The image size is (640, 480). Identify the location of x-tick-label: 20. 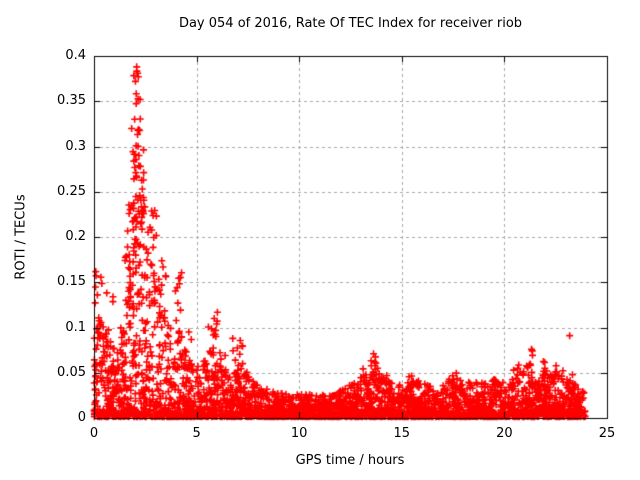
(504, 433).